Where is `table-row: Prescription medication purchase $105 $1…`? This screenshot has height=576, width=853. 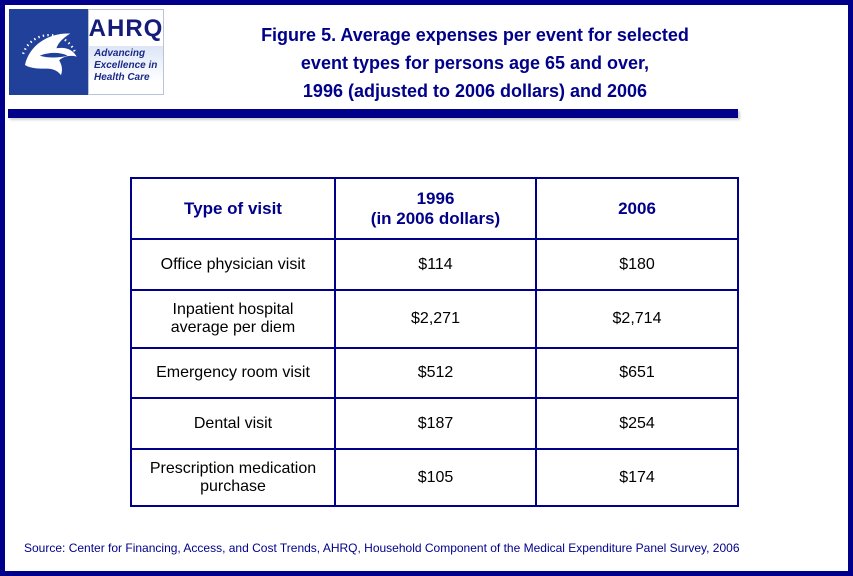 table-row: Prescription medication purchase $105 $1… is located at coordinates (434, 477).